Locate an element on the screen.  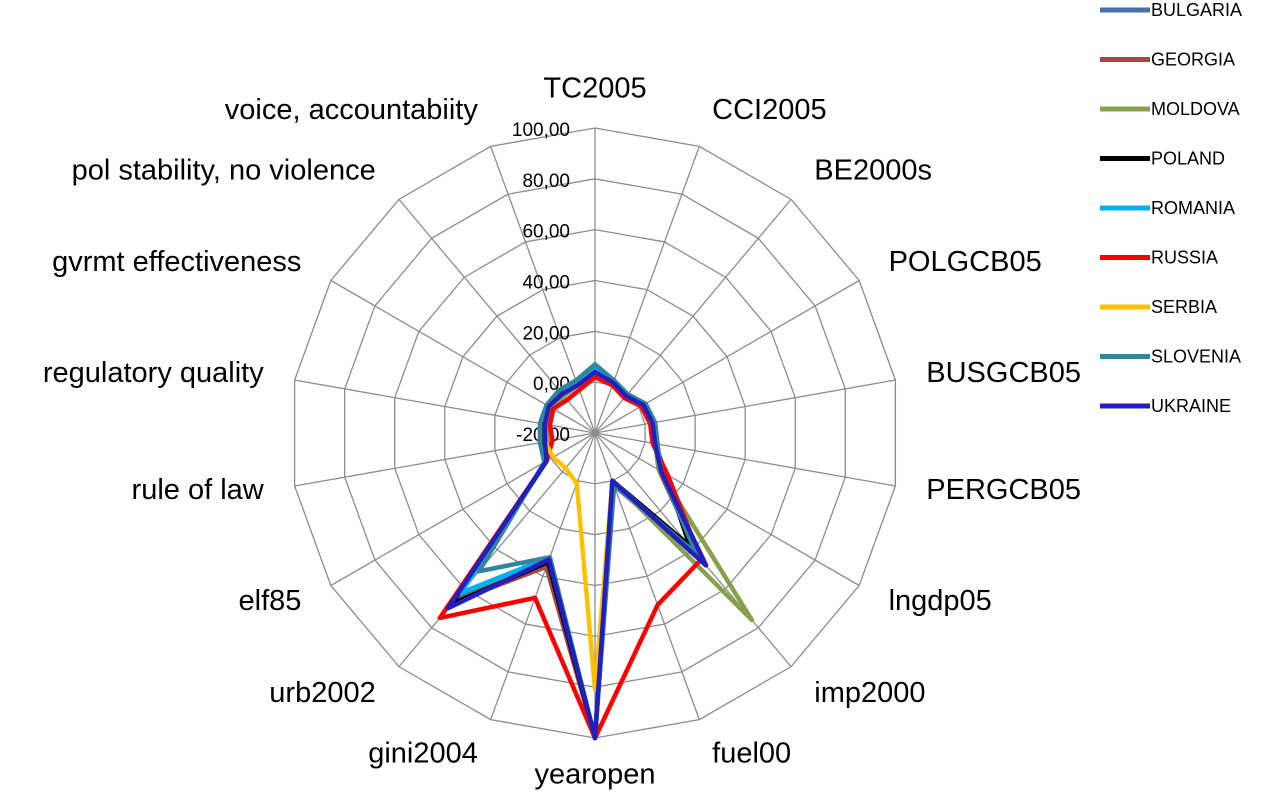
category-label: PERGCB05 is located at coordinates (1003, 490).